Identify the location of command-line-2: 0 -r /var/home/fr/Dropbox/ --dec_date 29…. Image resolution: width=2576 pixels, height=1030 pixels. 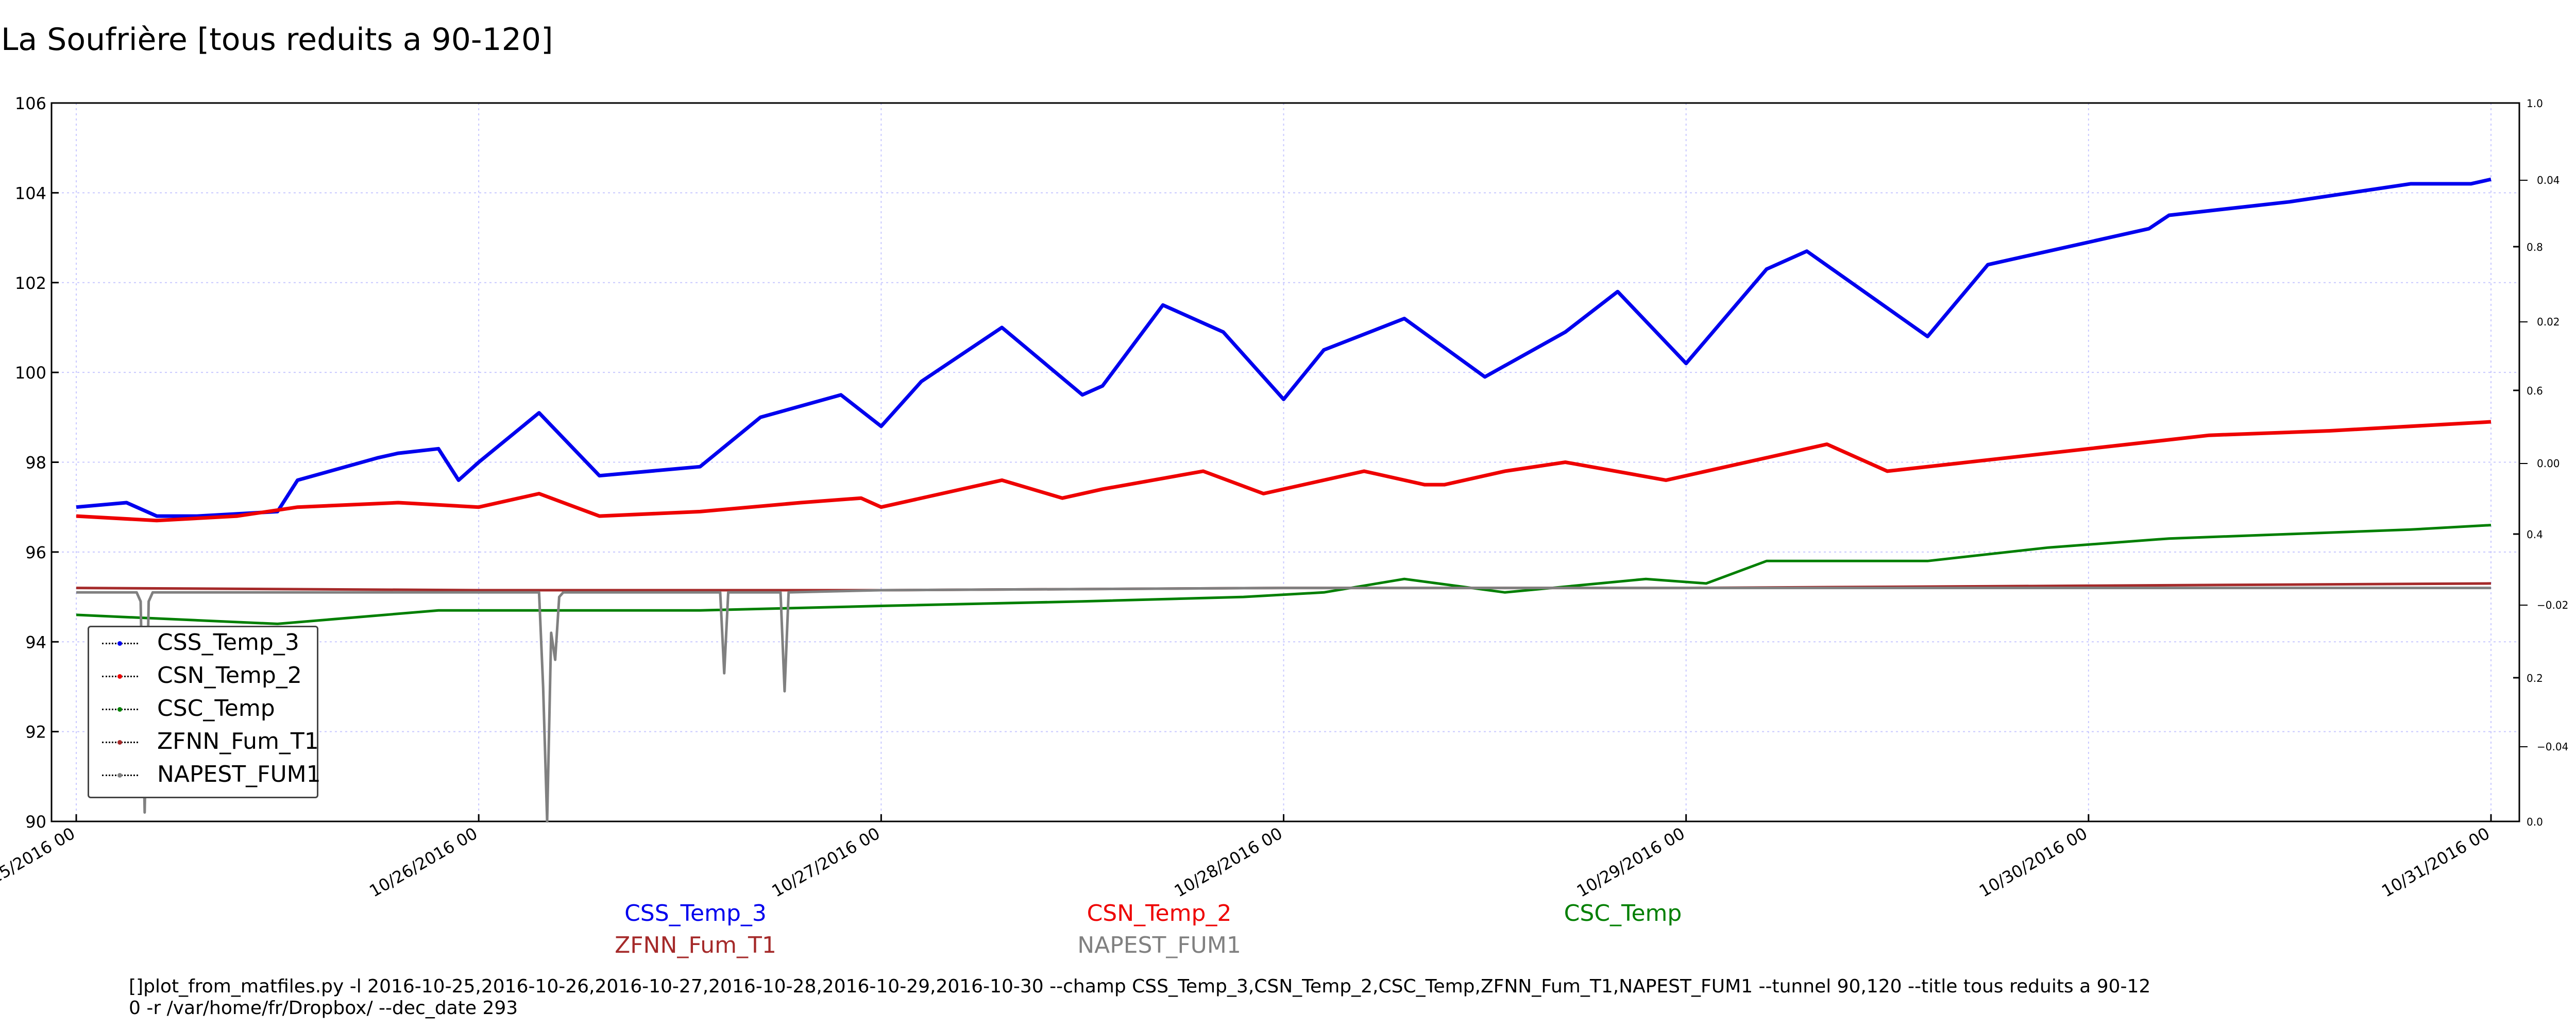
(324, 1009).